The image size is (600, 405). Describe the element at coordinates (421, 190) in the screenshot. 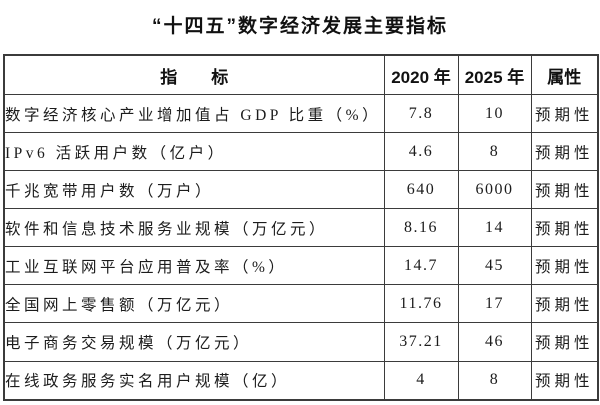

I see `cell-2020: 640` at that location.